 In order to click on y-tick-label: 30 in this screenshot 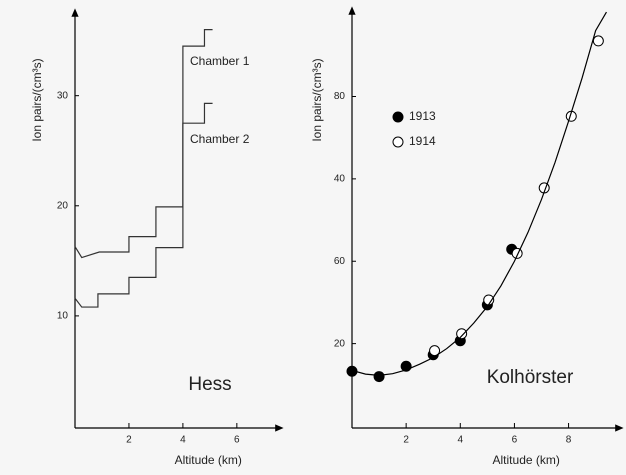, I will do `click(63, 95)`.